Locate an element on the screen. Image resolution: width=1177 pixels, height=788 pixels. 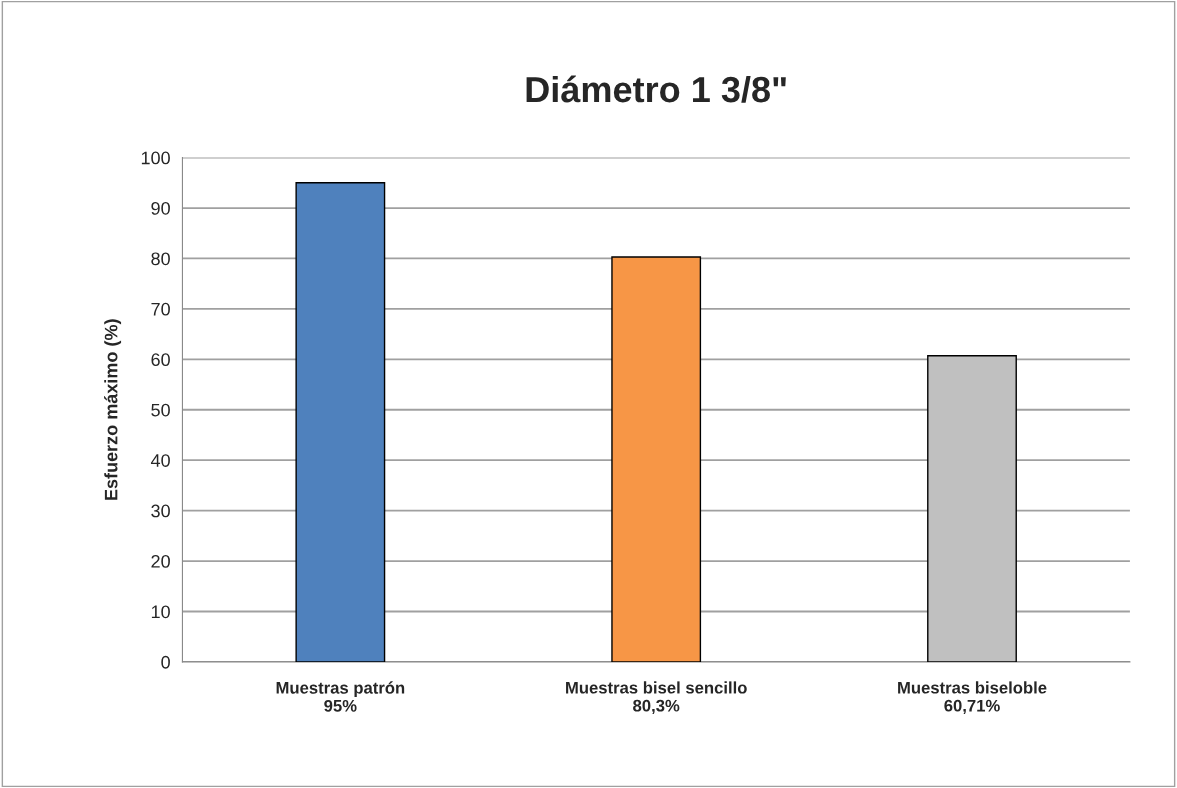
y-tick-label: 100 is located at coordinates (155, 158).